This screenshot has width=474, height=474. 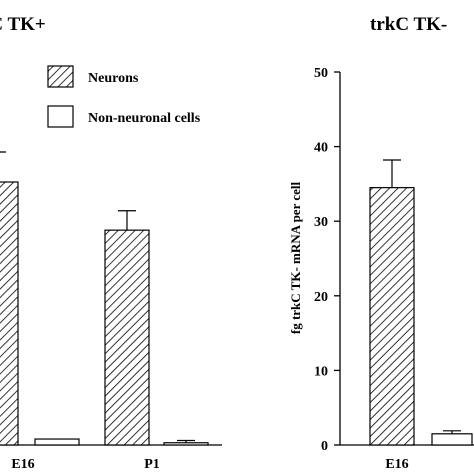 What do you see at coordinates (327, 260) in the screenshot?
I see `panel-2-y-ticks: 0 10 20 30 40 50` at bounding box center [327, 260].